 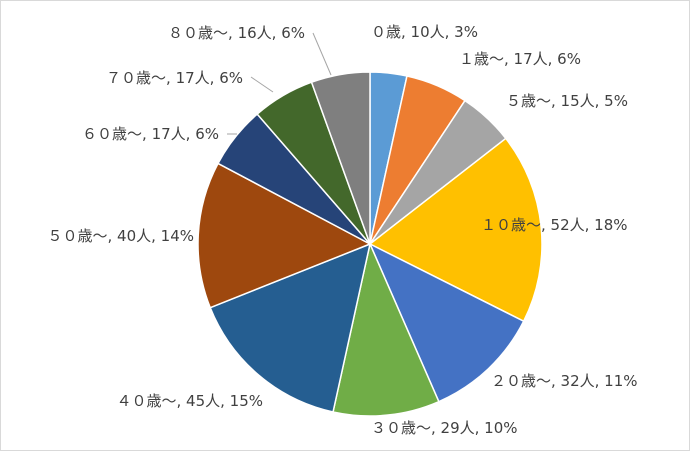 What do you see at coordinates (564, 381) in the screenshot?
I see `data-label-4: ２０歳～, 32人, 11%` at bounding box center [564, 381].